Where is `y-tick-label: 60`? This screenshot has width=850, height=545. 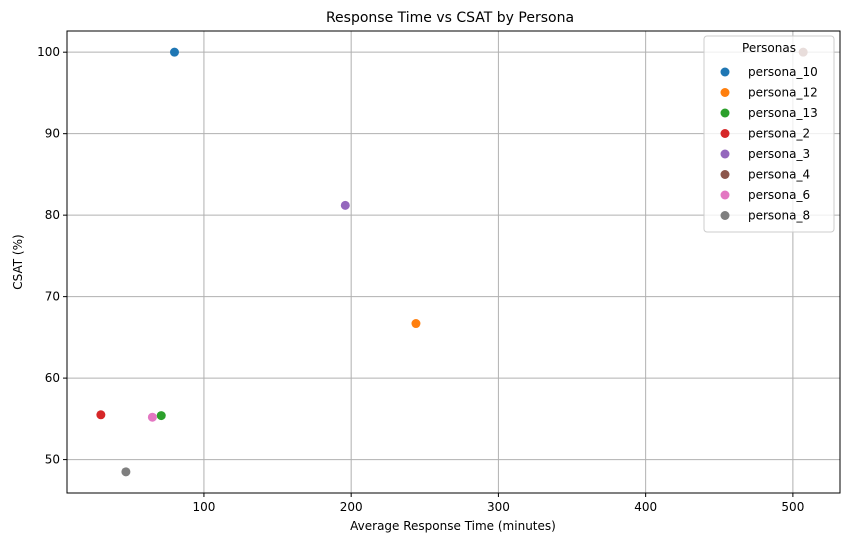 y-tick-label: 60 is located at coordinates (52, 378).